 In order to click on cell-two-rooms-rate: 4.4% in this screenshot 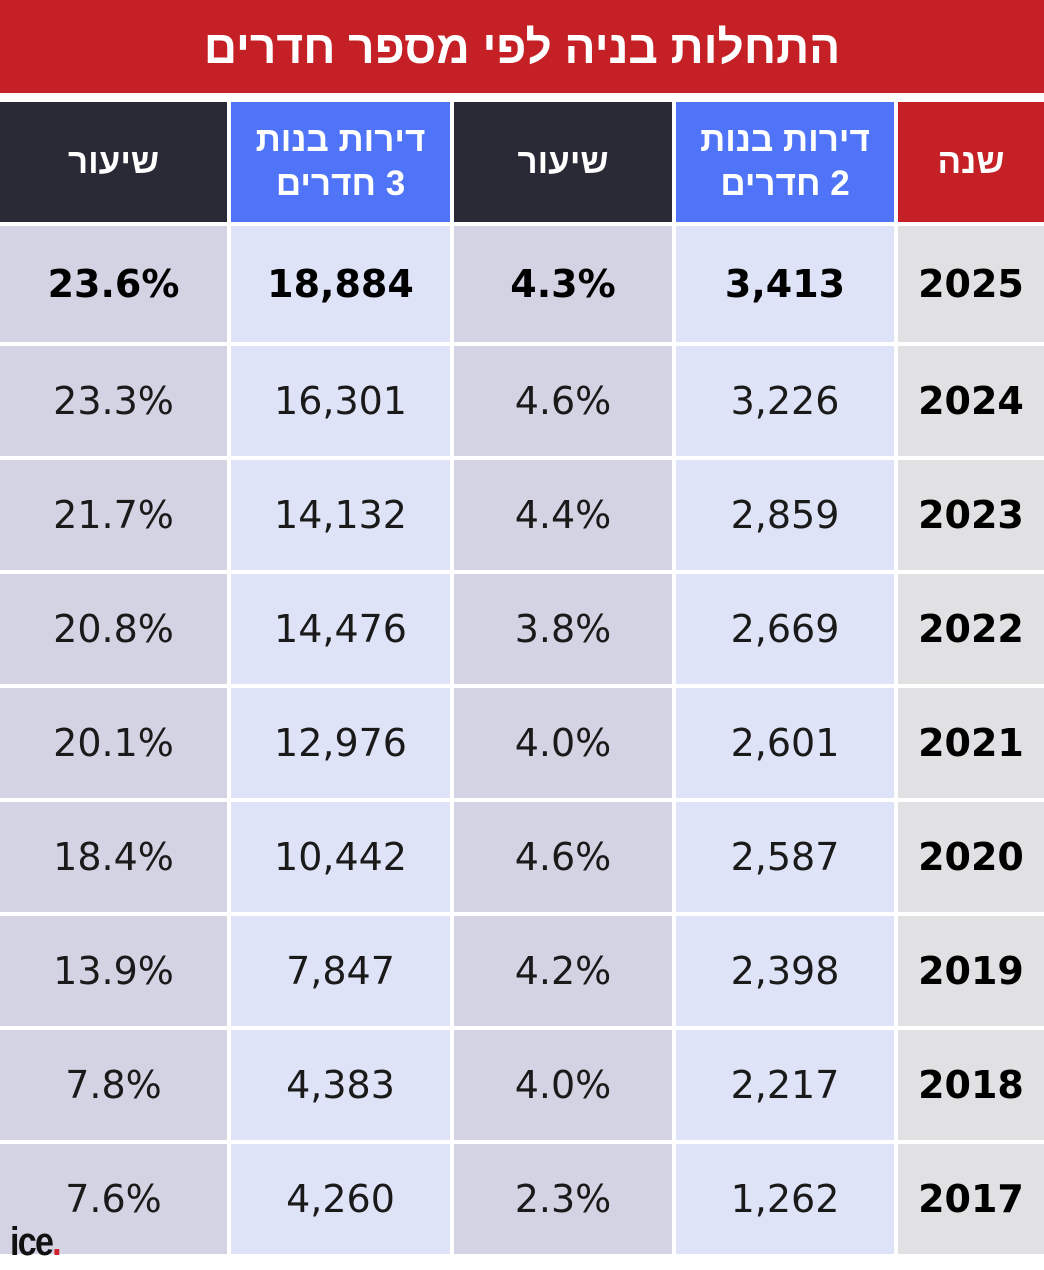, I will do `click(563, 515)`.